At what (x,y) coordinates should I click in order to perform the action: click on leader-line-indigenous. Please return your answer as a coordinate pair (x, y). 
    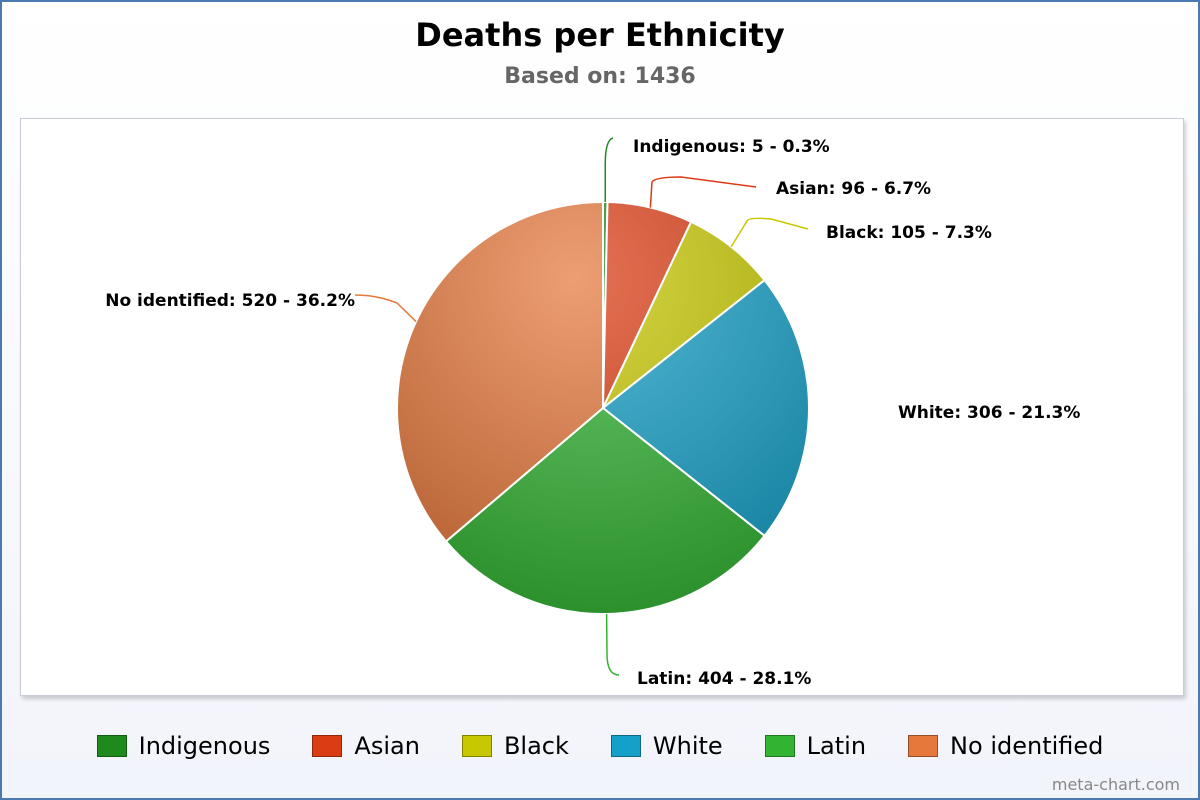
    Looking at the image, I should click on (609, 170).